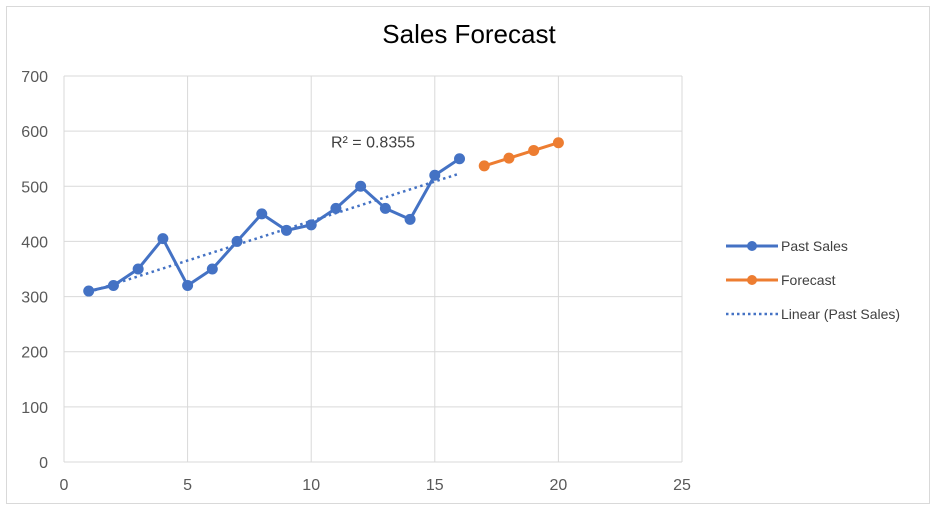 This screenshot has width=938, height=511. Describe the element at coordinates (469, 34) in the screenshot. I see `chart-title: Sales Forecast` at that location.